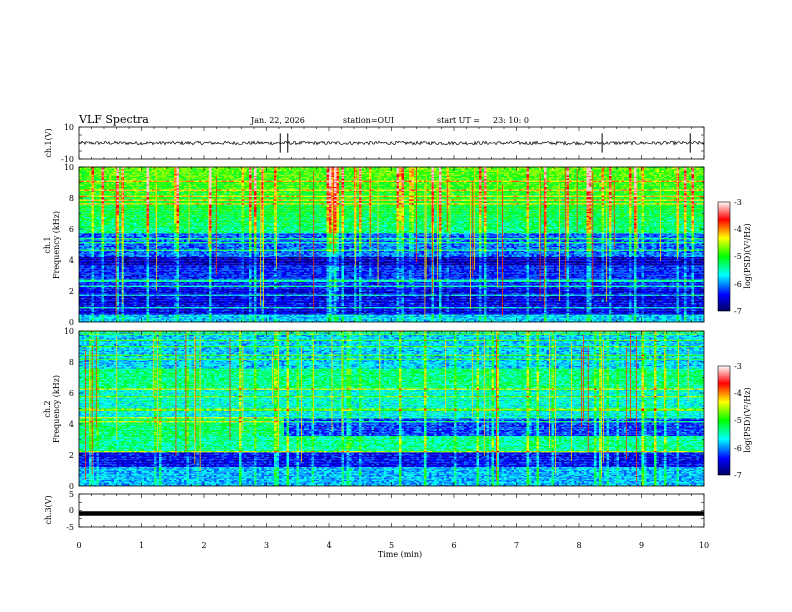 This screenshot has width=792, height=612. What do you see at coordinates (69, 127) in the screenshot?
I see `ch1-ytick-top: 10` at bounding box center [69, 127].